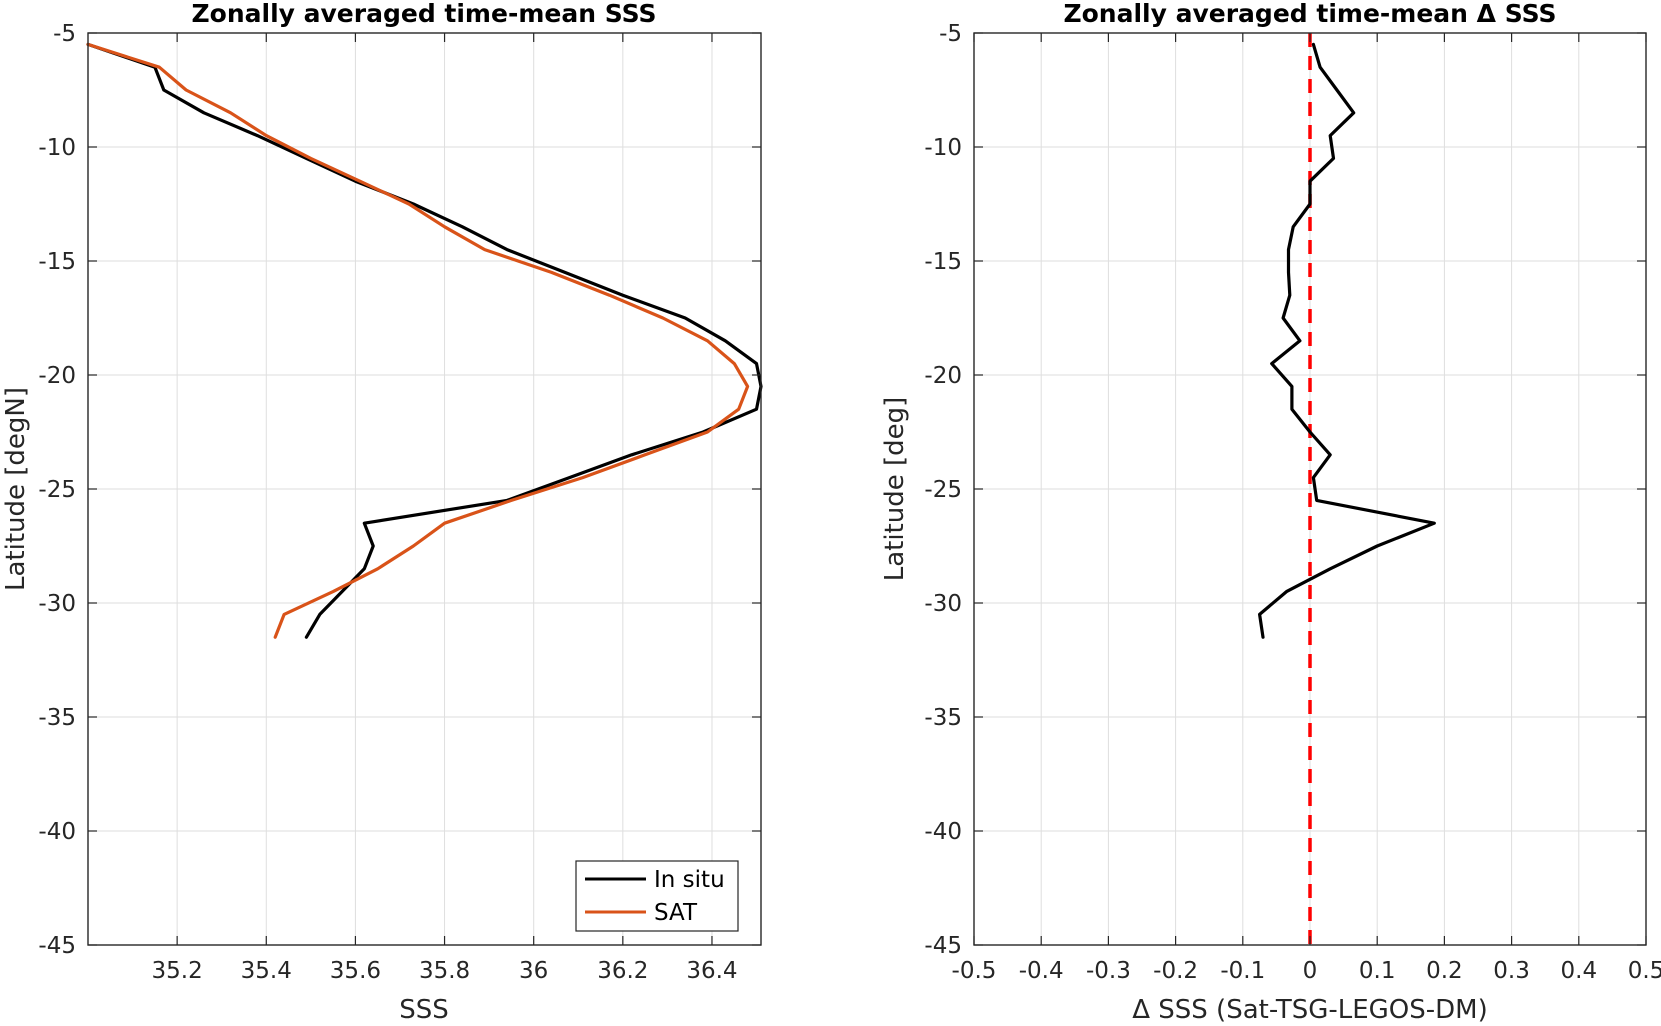  What do you see at coordinates (1579, 971) in the screenshot?
I see `x-tick-label: 0.4` at bounding box center [1579, 971].